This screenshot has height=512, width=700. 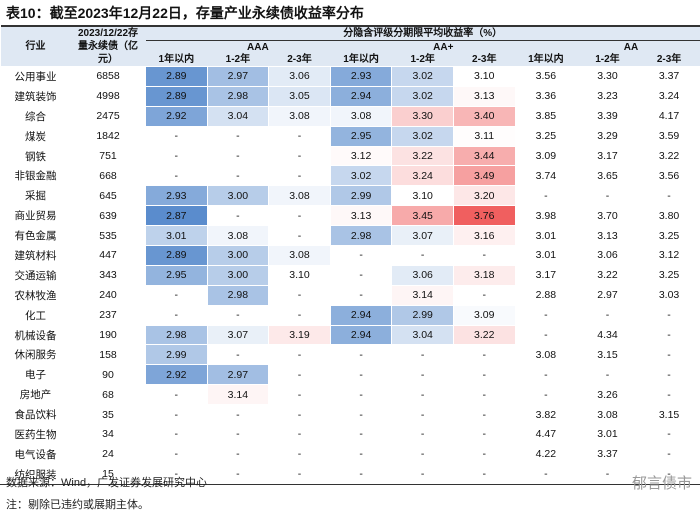 What do you see at coordinates (35, 216) in the screenshot?
I see `table-cell: 商业贸易` at bounding box center [35, 216].